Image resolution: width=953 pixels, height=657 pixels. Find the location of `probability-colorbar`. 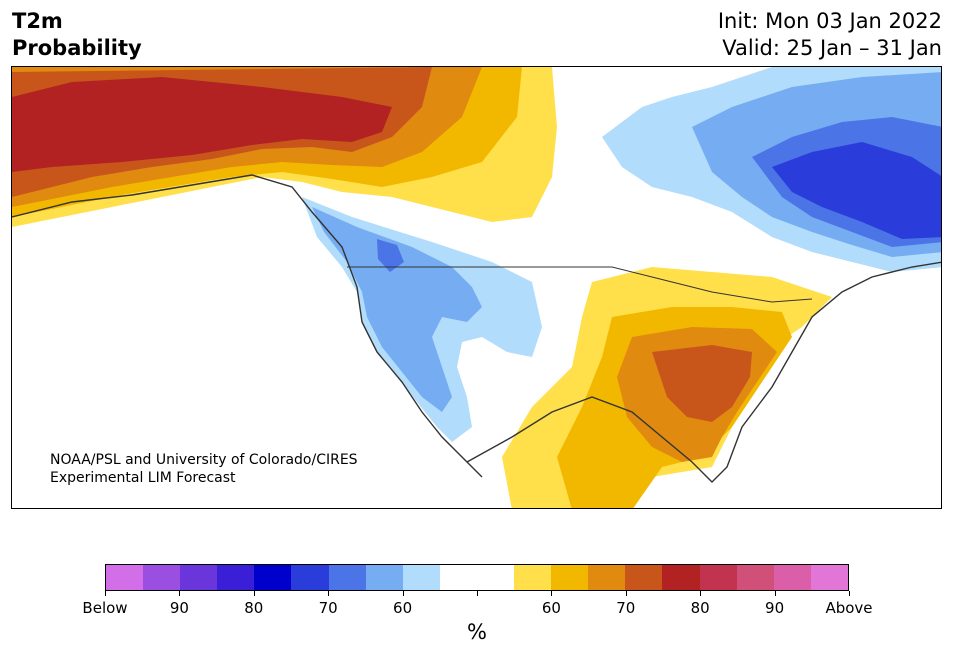

probability-colorbar is located at coordinates (477, 577).